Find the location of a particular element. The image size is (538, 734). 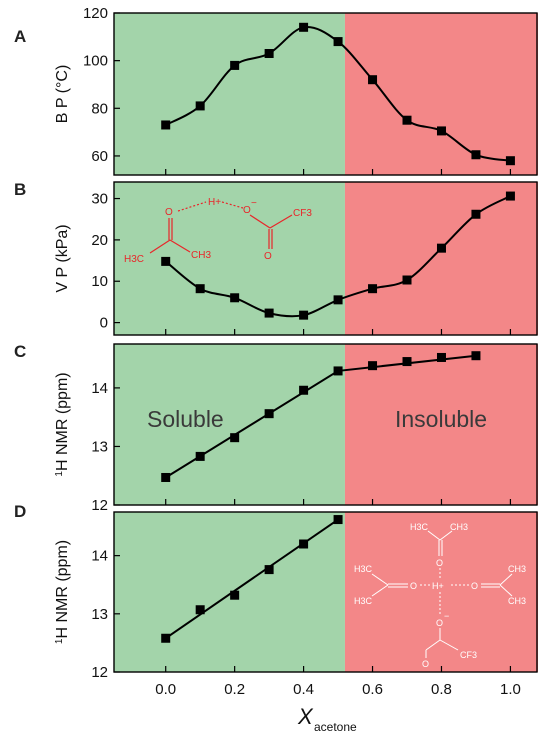

y-tick-label: 120 is located at coordinates (95, 13).